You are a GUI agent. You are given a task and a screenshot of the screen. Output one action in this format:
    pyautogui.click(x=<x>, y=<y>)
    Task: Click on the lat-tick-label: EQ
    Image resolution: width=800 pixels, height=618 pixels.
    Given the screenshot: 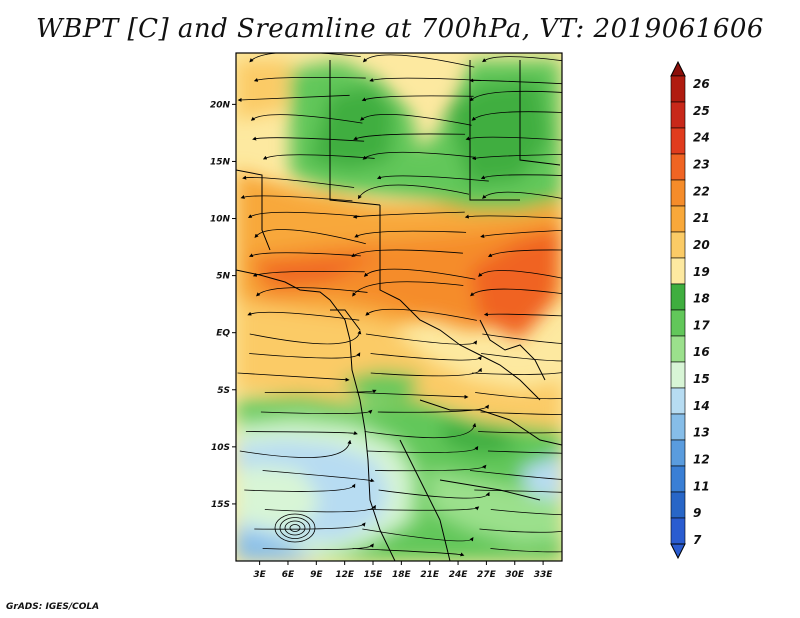 What is the action you would take?
    pyautogui.click(x=223, y=334)
    